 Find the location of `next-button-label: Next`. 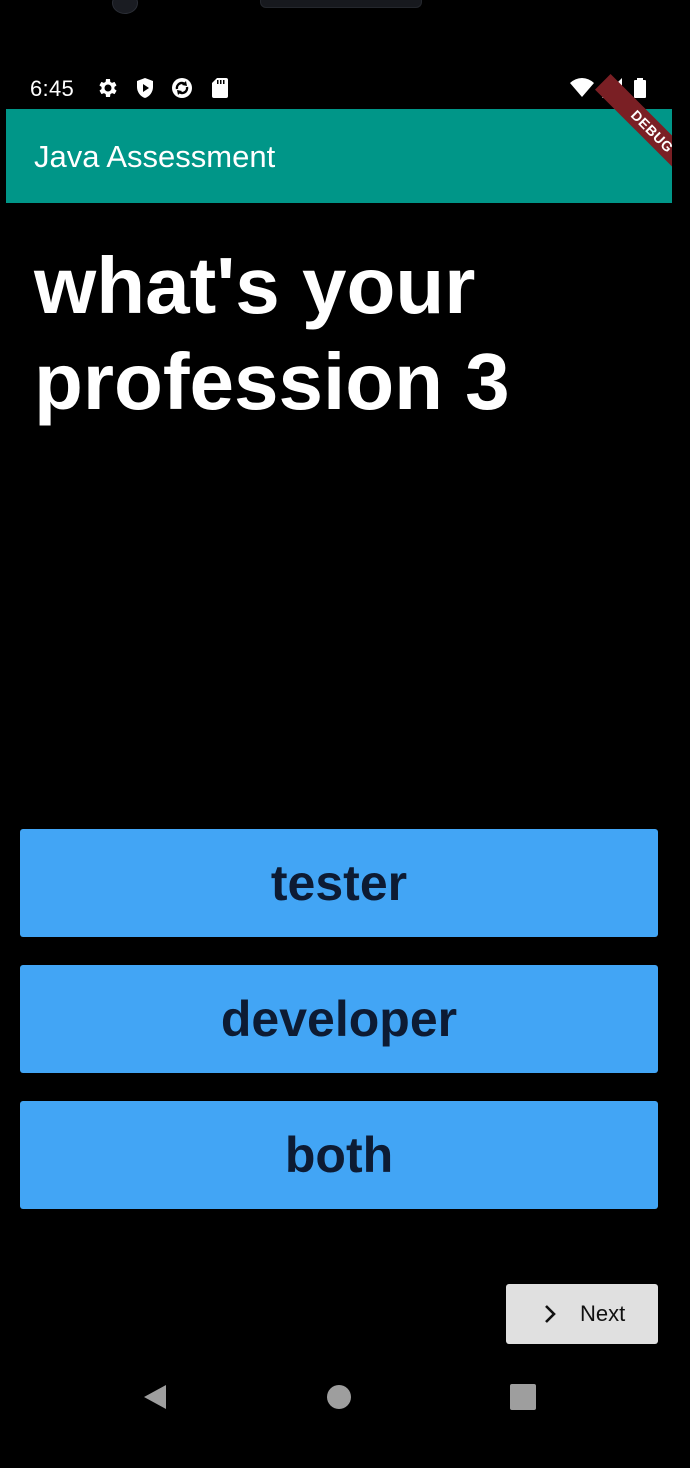

next-button-label: Next is located at coordinates (603, 1313).